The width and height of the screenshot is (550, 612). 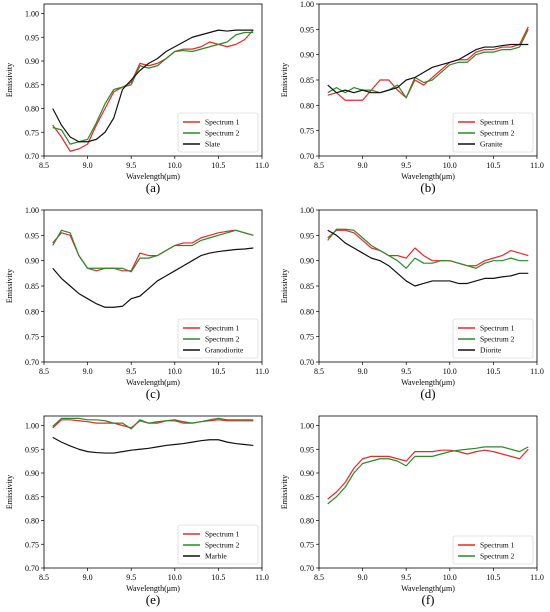 What do you see at coordinates (428, 599) in the screenshot?
I see `panel-letter: (f)` at bounding box center [428, 599].